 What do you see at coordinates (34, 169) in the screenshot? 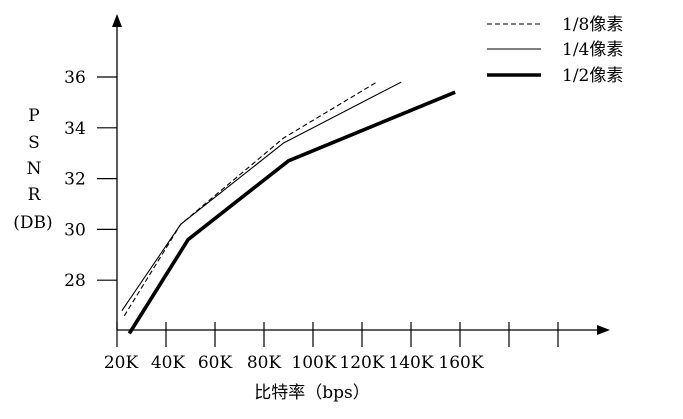
I see `y-axis-label-part: N` at bounding box center [34, 169].